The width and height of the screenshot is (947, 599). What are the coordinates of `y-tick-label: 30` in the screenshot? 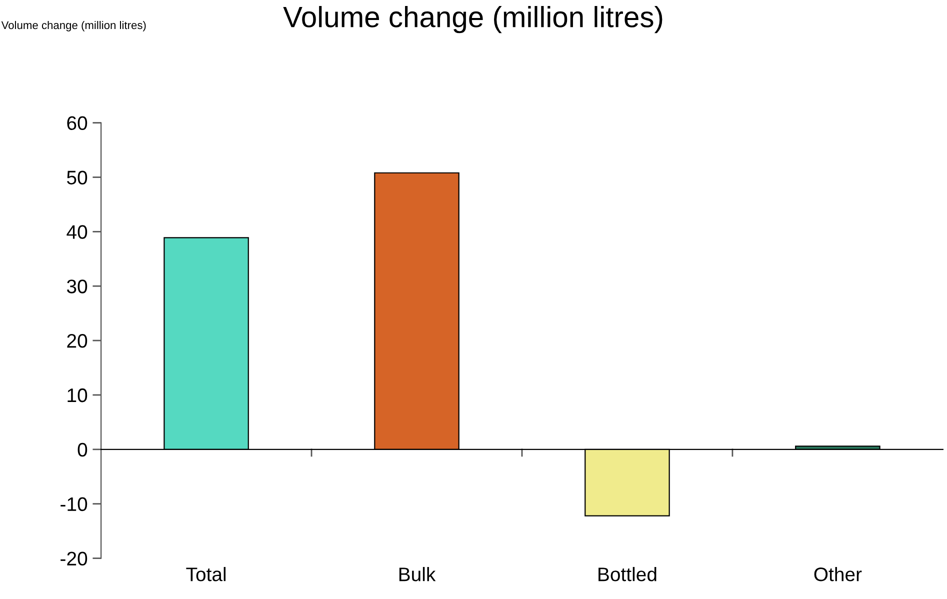 It's located at (77, 287).